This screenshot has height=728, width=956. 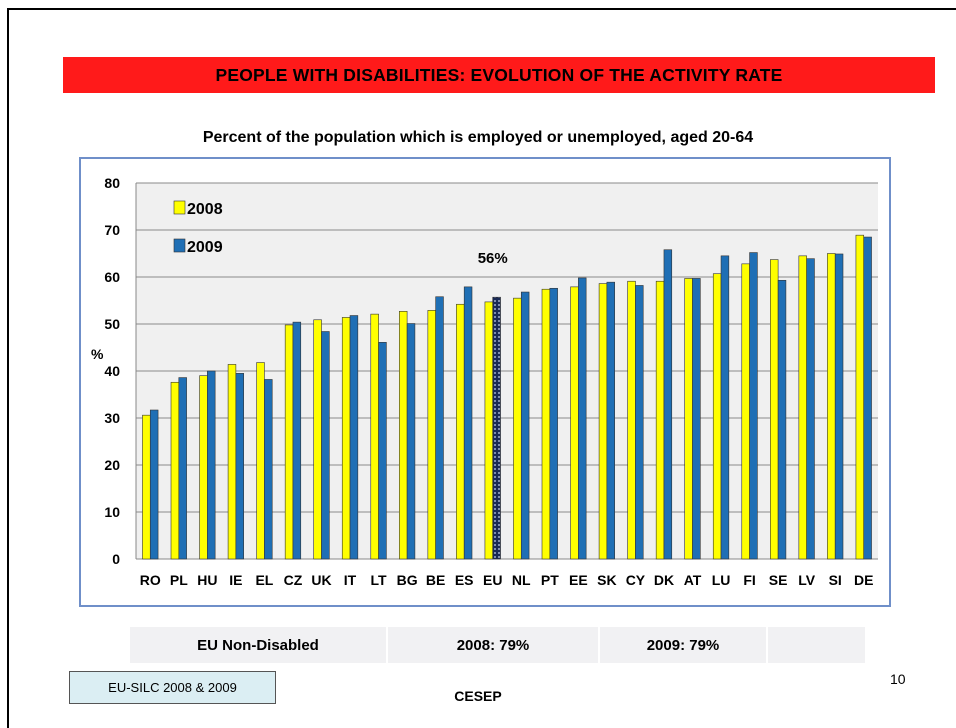 What do you see at coordinates (688, 419) in the screenshot?
I see `bar-2008-at` at bounding box center [688, 419].